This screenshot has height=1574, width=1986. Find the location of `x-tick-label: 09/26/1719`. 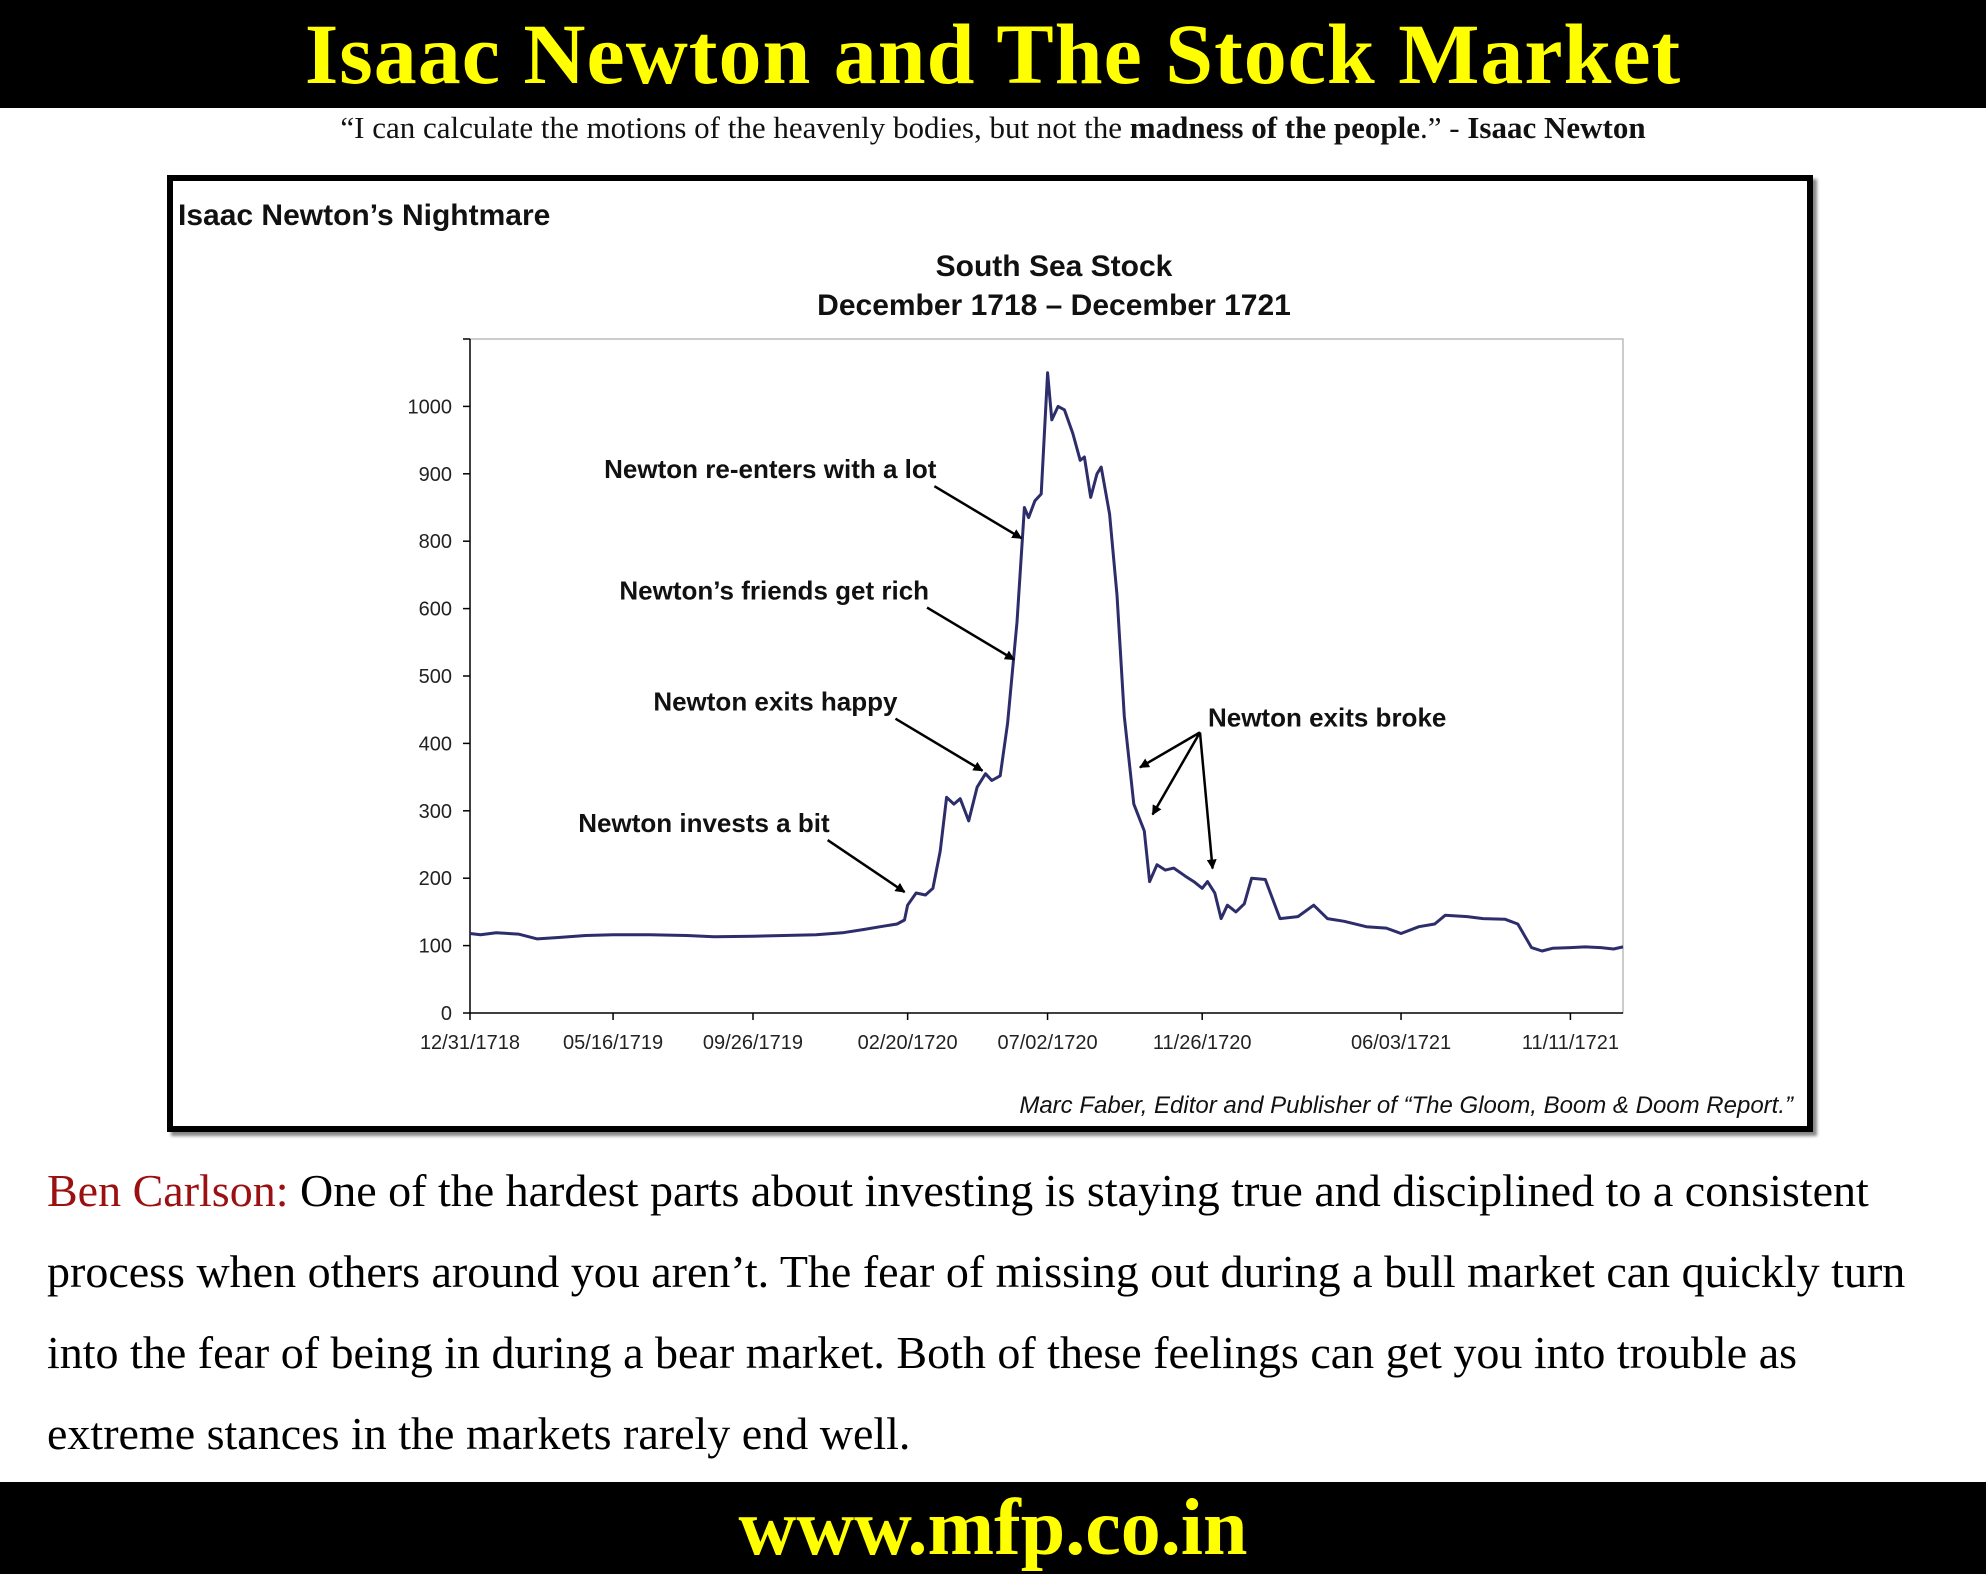

x-tick-label: 09/26/1719 is located at coordinates (753, 1043).